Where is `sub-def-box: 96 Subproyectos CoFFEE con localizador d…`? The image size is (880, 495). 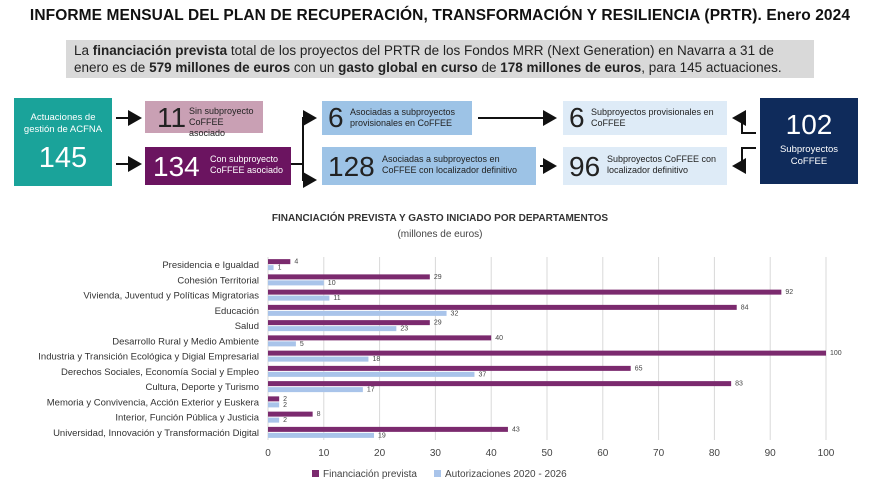
sub-def-box: 96 Subproyectos CoFFEE con localizador d… is located at coordinates (645, 166).